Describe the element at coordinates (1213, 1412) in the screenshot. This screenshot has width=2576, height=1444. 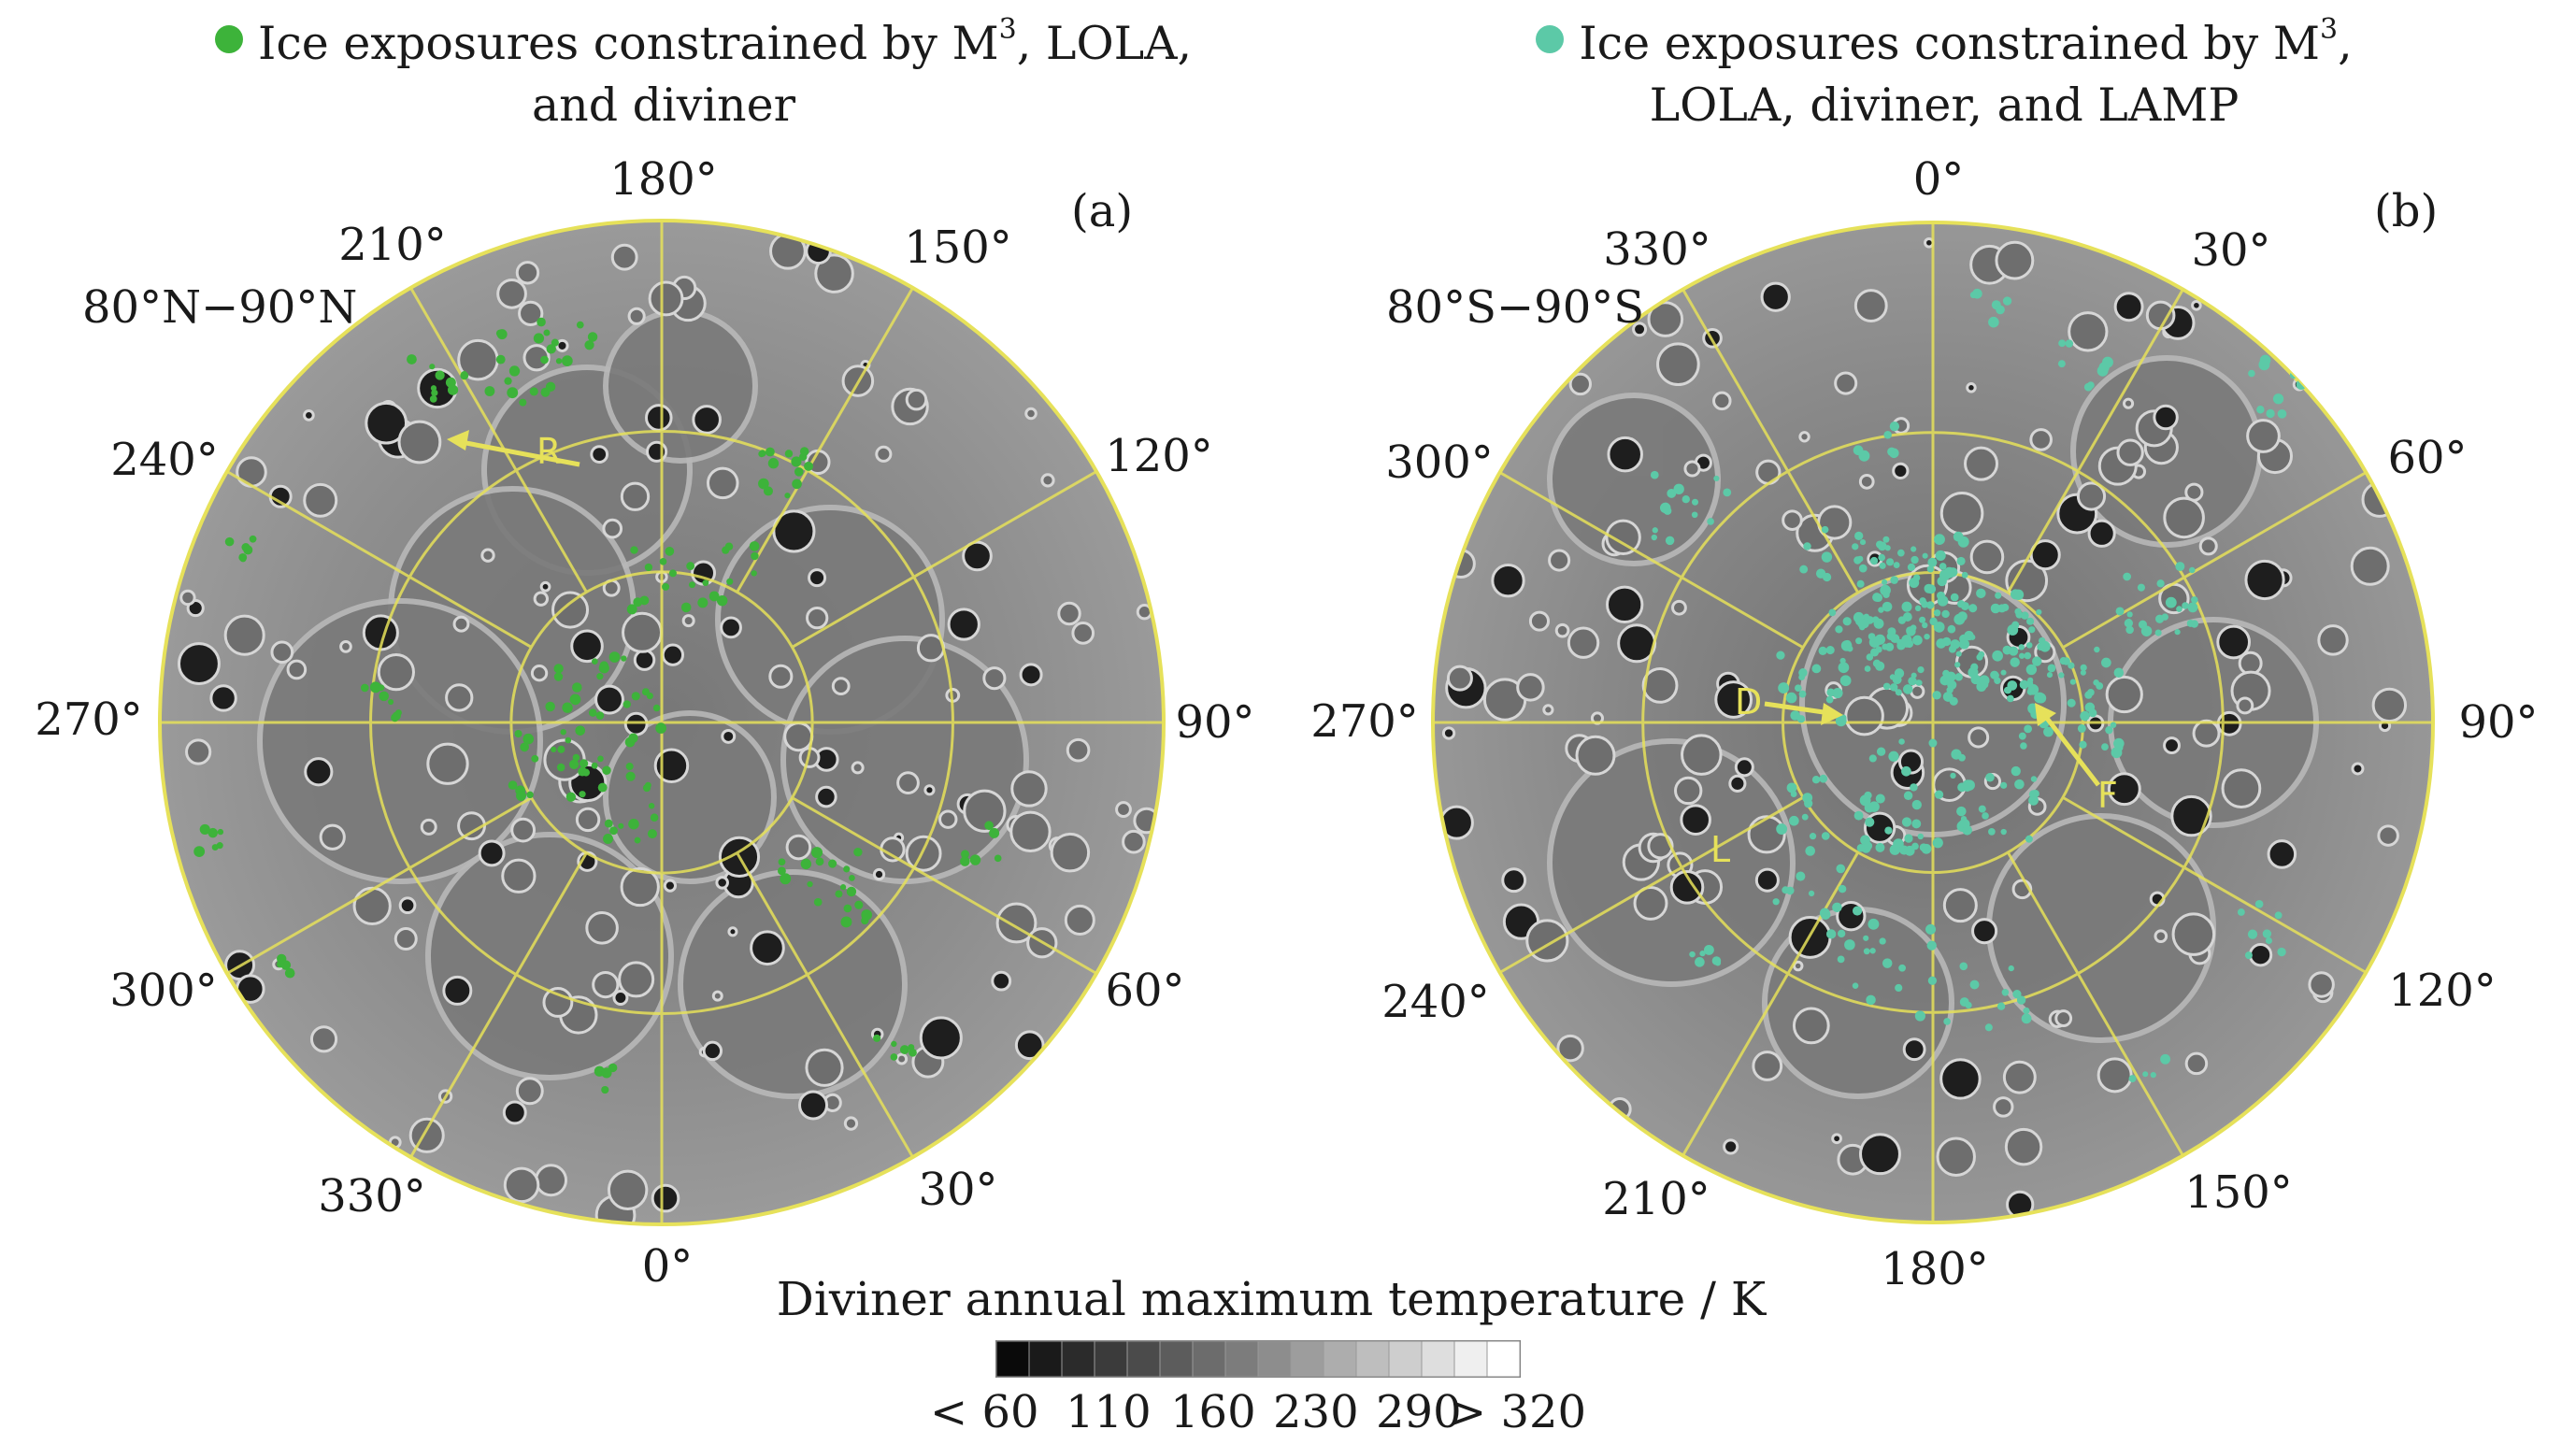
I see `colorbar-tick-3: 160` at that location.